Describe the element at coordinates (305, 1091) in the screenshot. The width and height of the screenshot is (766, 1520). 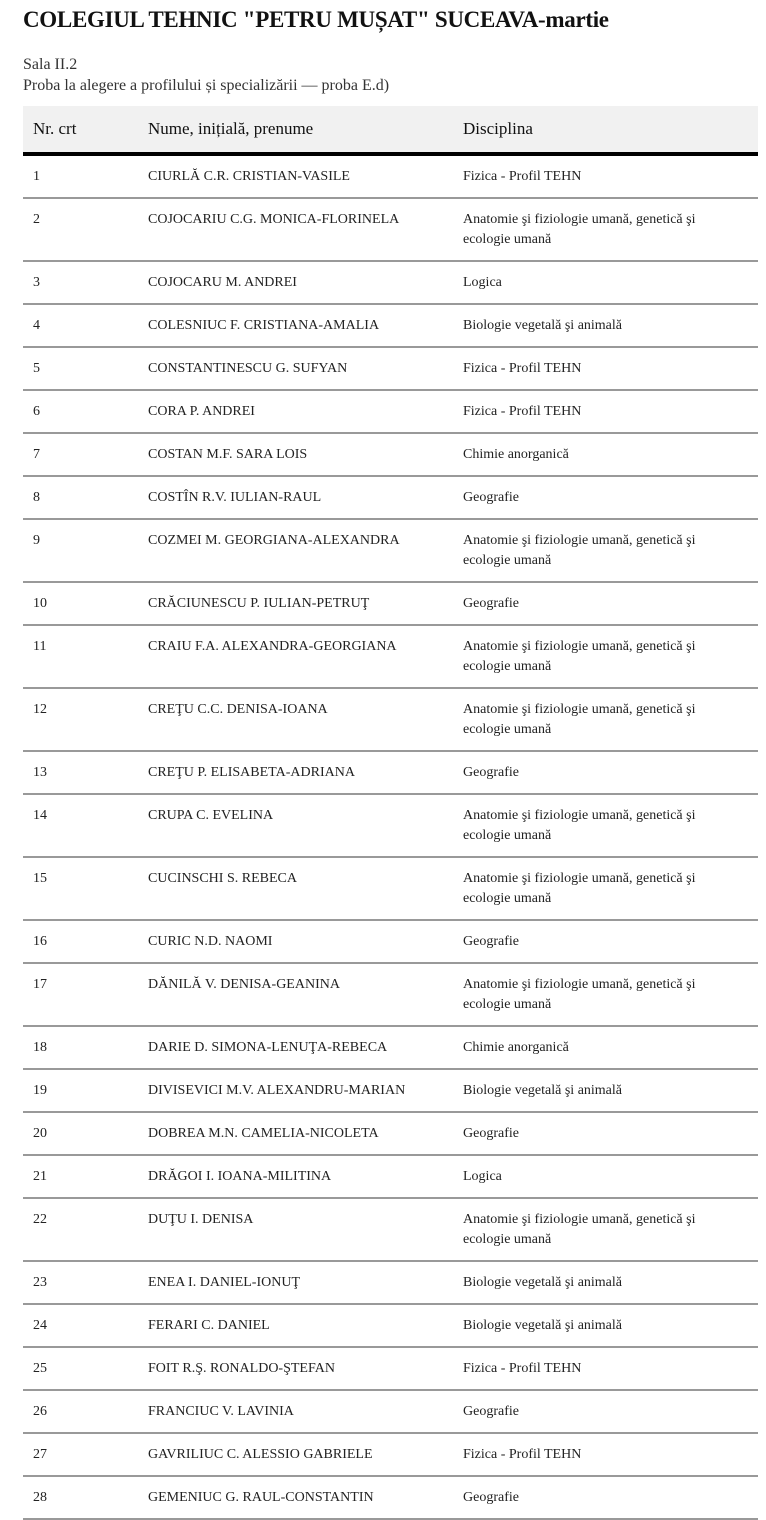
I see `cell-name: DIVISEVICI M.V. ALEXANDRU-MARIAN` at that location.